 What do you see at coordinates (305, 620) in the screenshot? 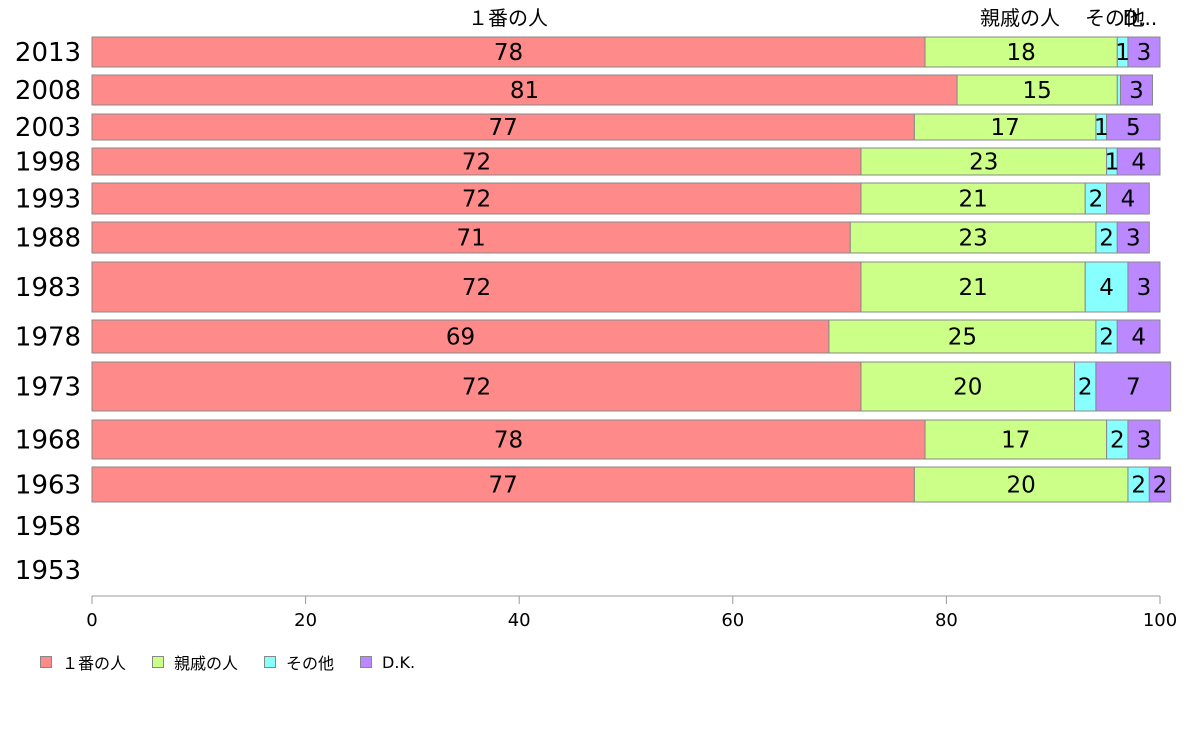
I see `x-tick-label-20: 20` at bounding box center [305, 620].